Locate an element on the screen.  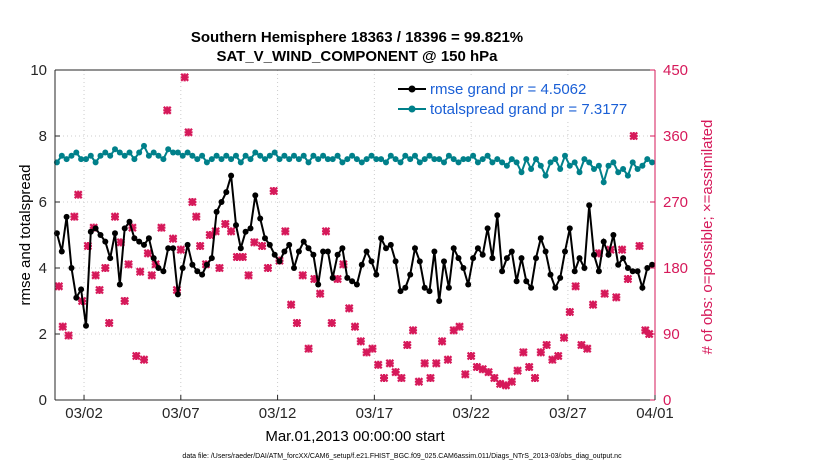
x-axis-ticks: 03/02 03/07 03/12 03/17 03/22 03/27 04/01 is located at coordinates (369, 408).